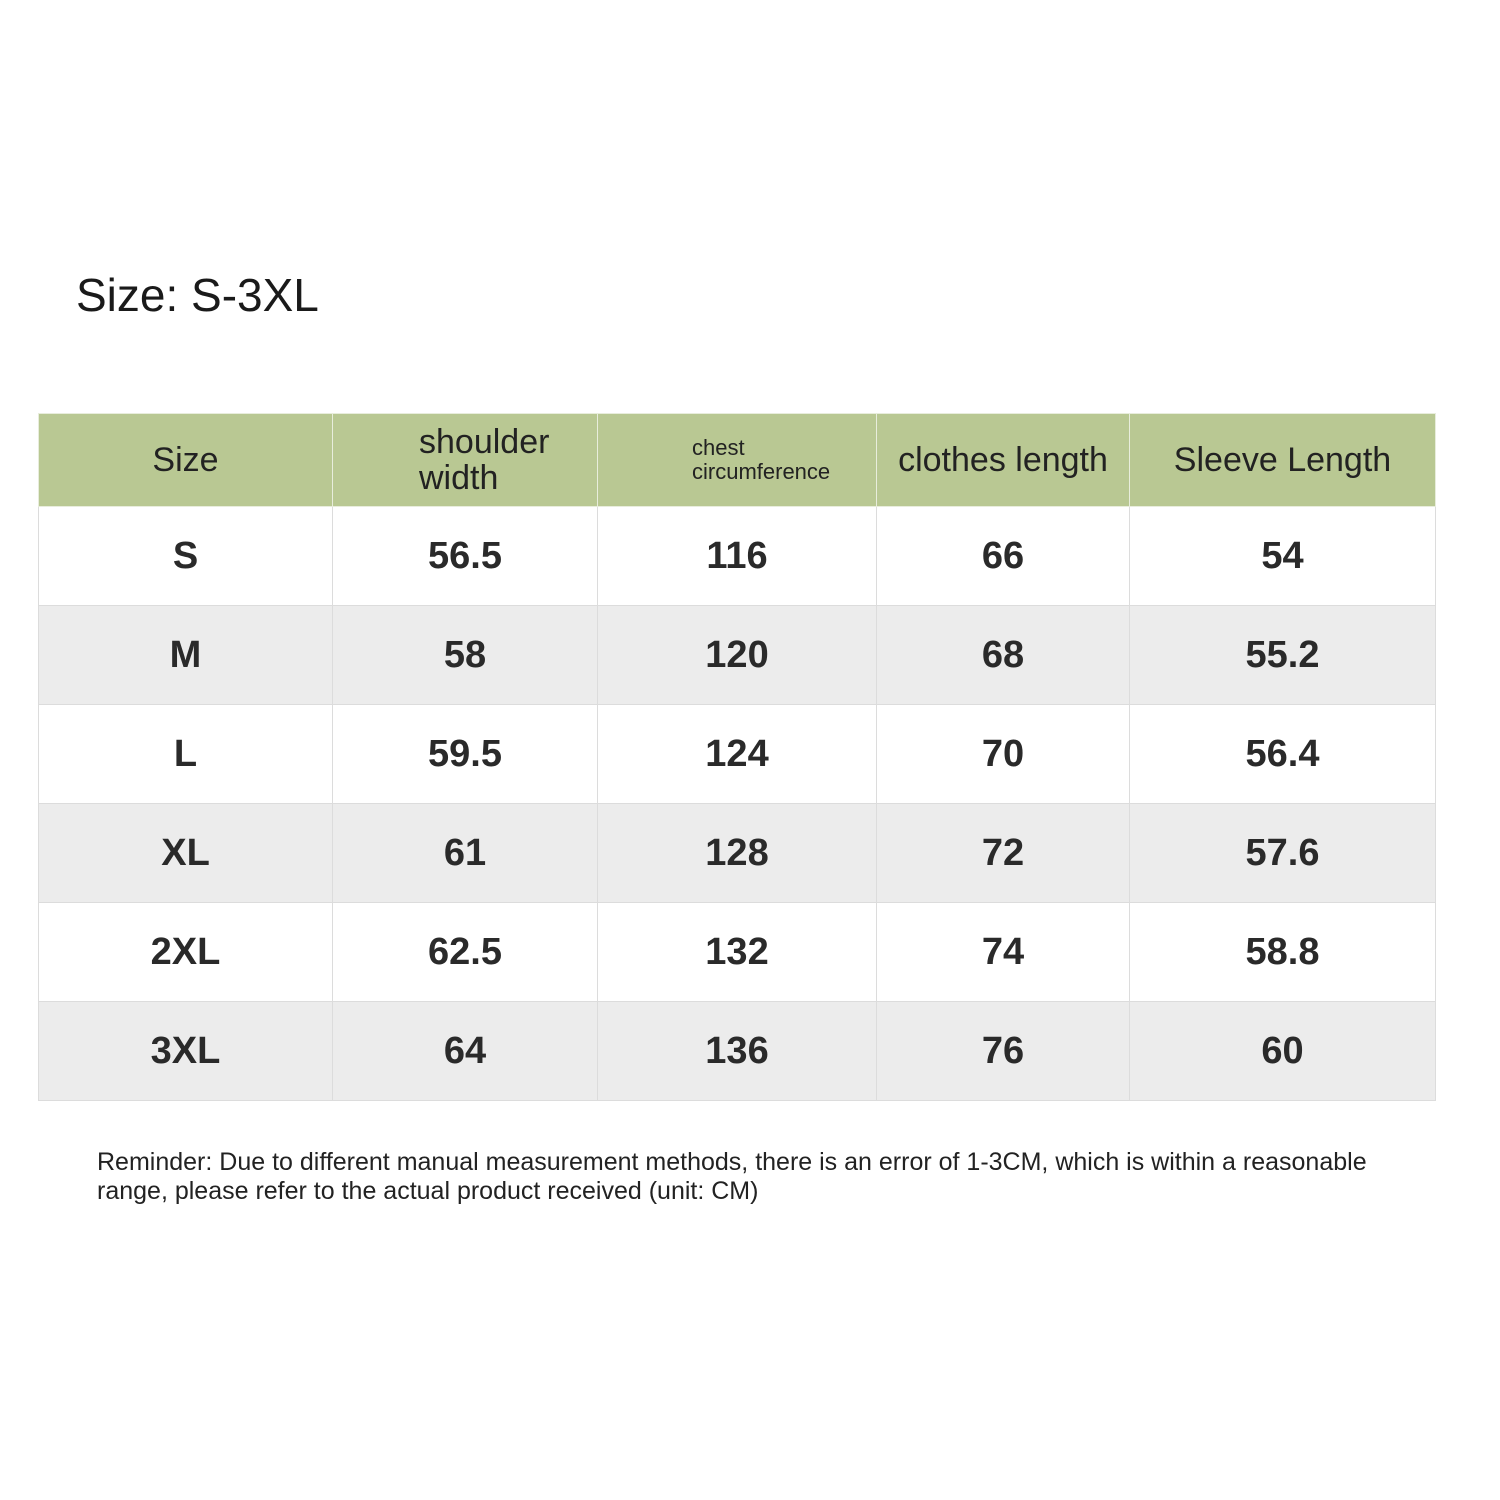 This screenshot has width=1500, height=1500. What do you see at coordinates (1282, 655) in the screenshot?
I see `cell-sleeve-length: 55.2` at bounding box center [1282, 655].